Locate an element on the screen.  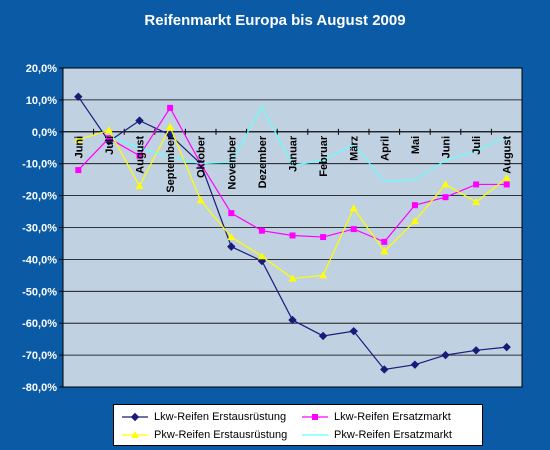
legend-swatch-pkw-ersatzmarkt is located at coordinates (315, 435).